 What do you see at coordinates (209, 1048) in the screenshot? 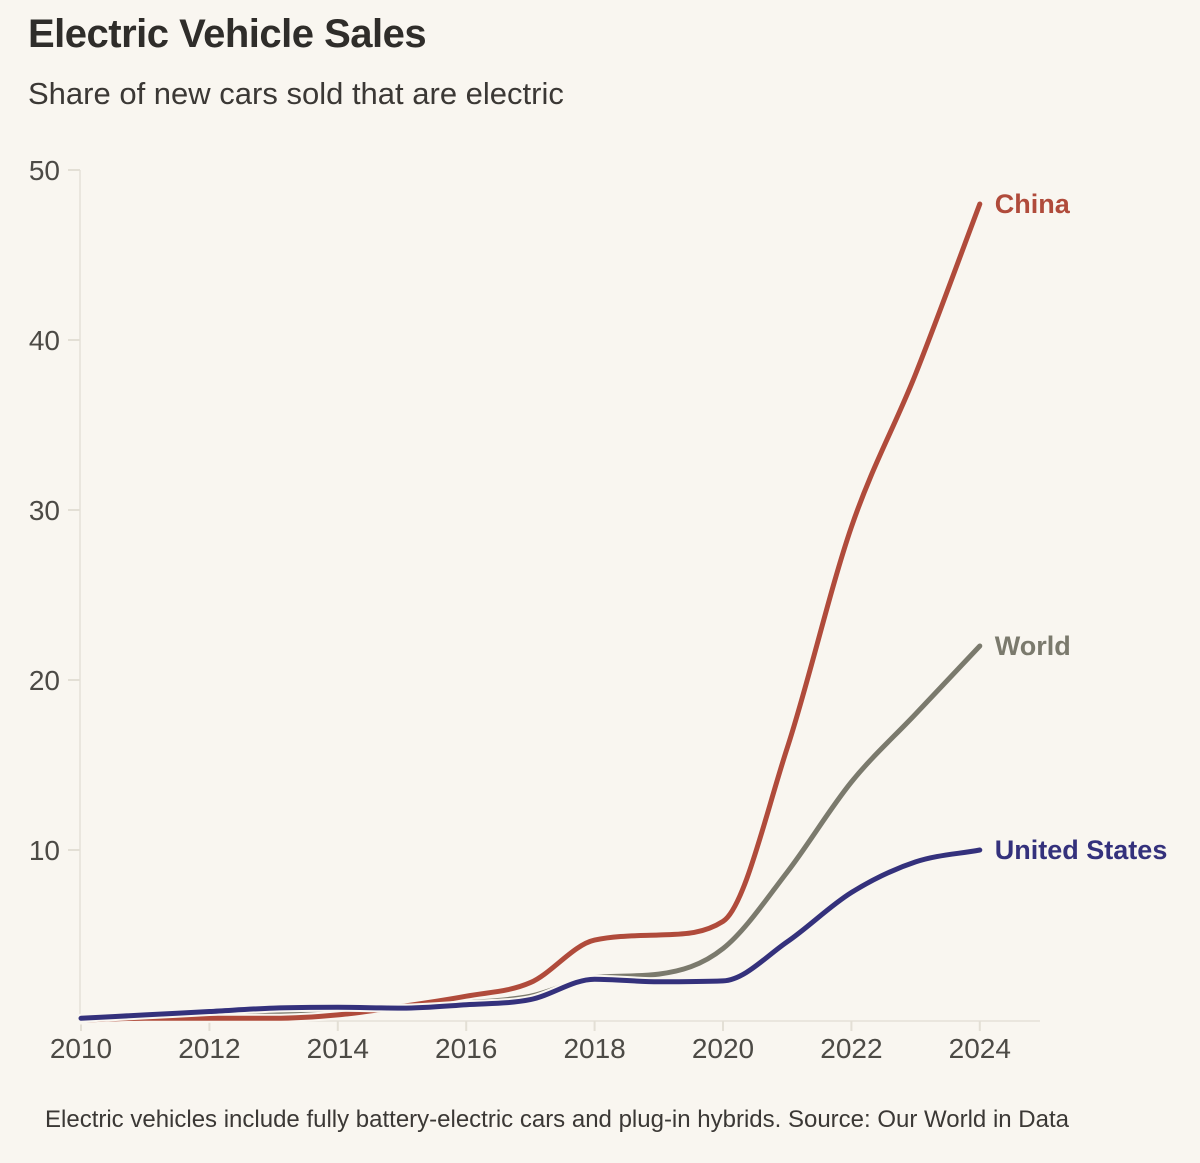
I see `x-axis-tick-label: 2012` at bounding box center [209, 1048].